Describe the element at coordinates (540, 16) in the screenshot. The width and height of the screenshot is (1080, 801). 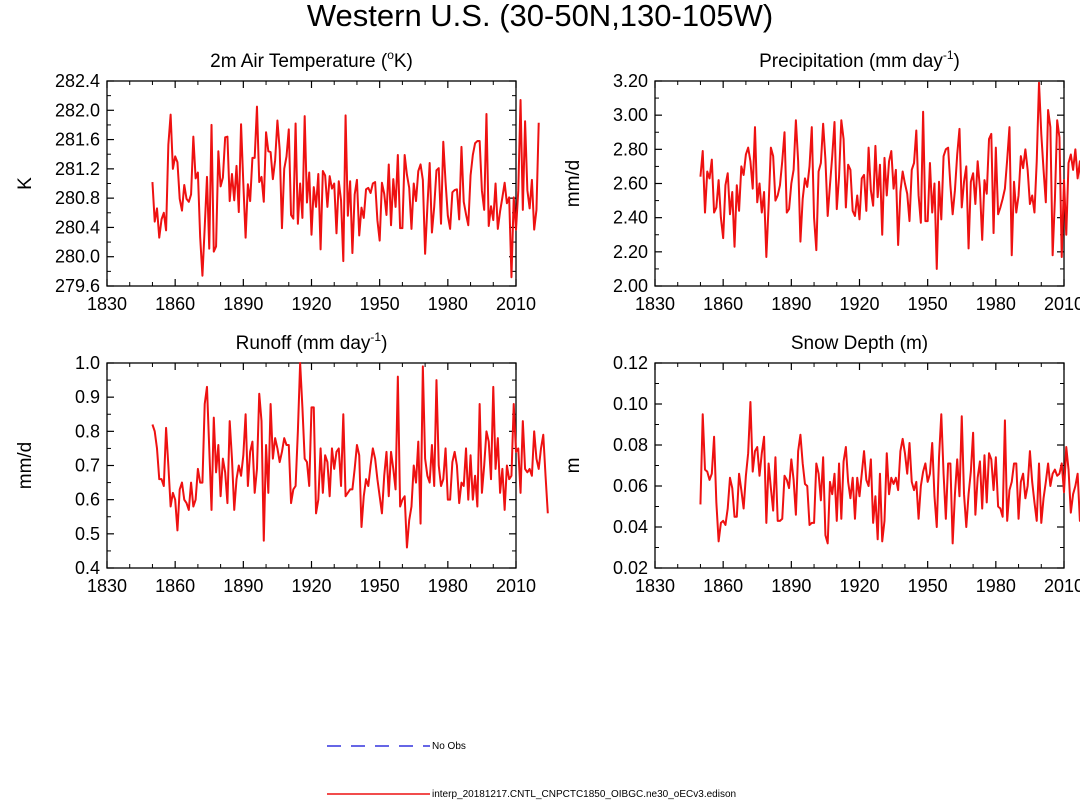
I see `figure-title: Western U.S. (30-50N,130-105W)` at that location.